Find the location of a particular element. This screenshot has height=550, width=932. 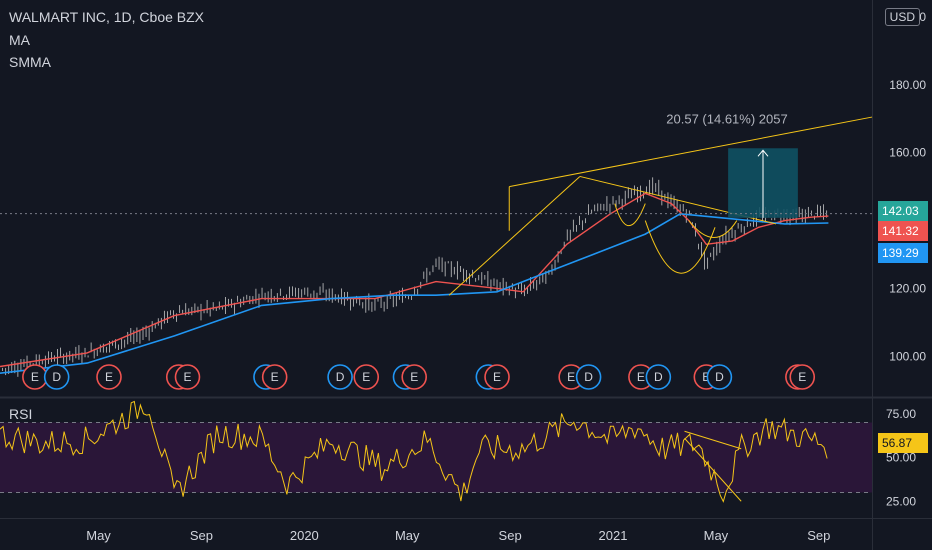

price-tick-label: 100.00 is located at coordinates (907, 356).